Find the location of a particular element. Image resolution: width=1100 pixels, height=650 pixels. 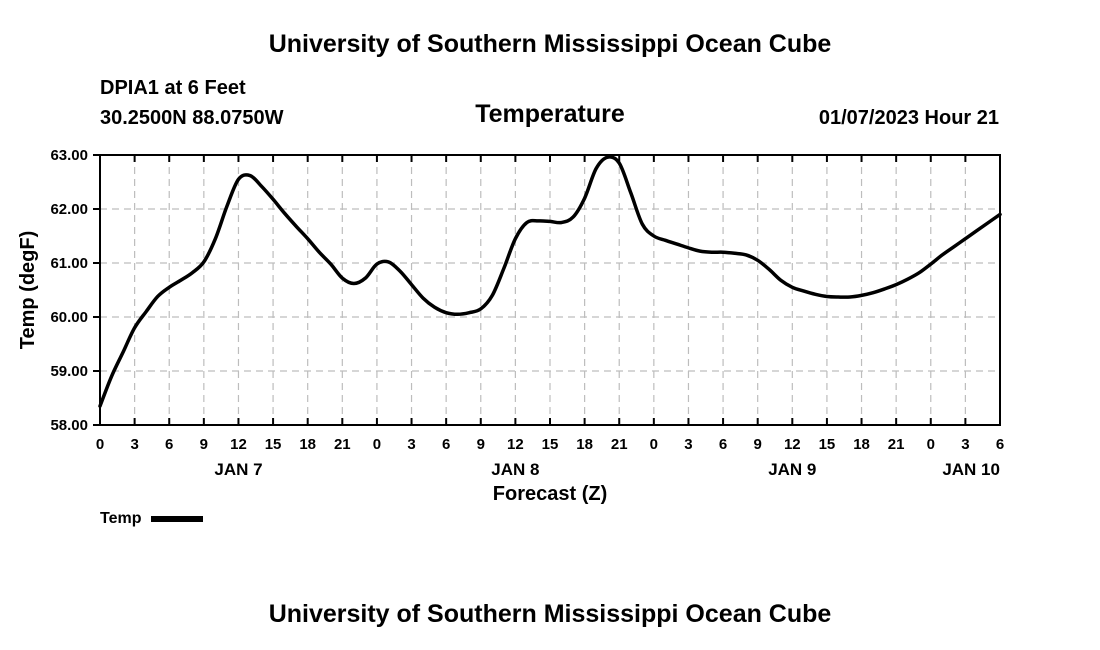

y-tick-label: 63.00 is located at coordinates (69, 155).